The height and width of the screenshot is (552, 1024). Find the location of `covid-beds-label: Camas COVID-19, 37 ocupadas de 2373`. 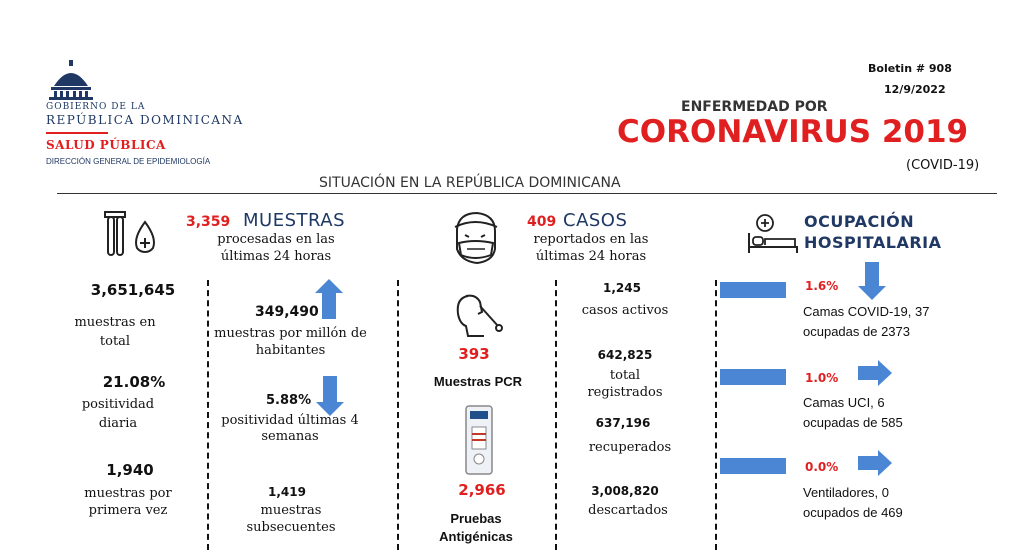

covid-beds-label: Camas COVID-19, 37 ocupadas de 2373 is located at coordinates (866, 321).